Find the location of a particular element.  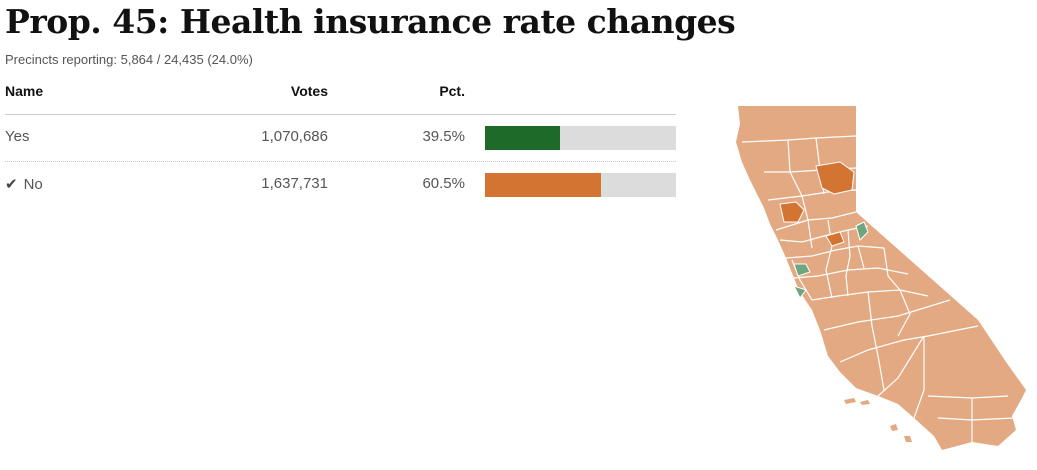

option-label: No is located at coordinates (33, 184).